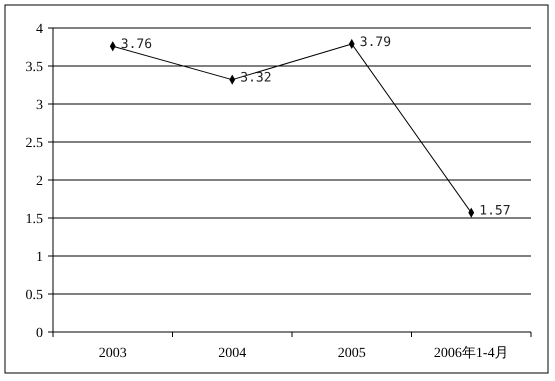 The image size is (555, 381). What do you see at coordinates (34, 219) in the screenshot?
I see `y-tick-label: 1.5` at bounding box center [34, 219].